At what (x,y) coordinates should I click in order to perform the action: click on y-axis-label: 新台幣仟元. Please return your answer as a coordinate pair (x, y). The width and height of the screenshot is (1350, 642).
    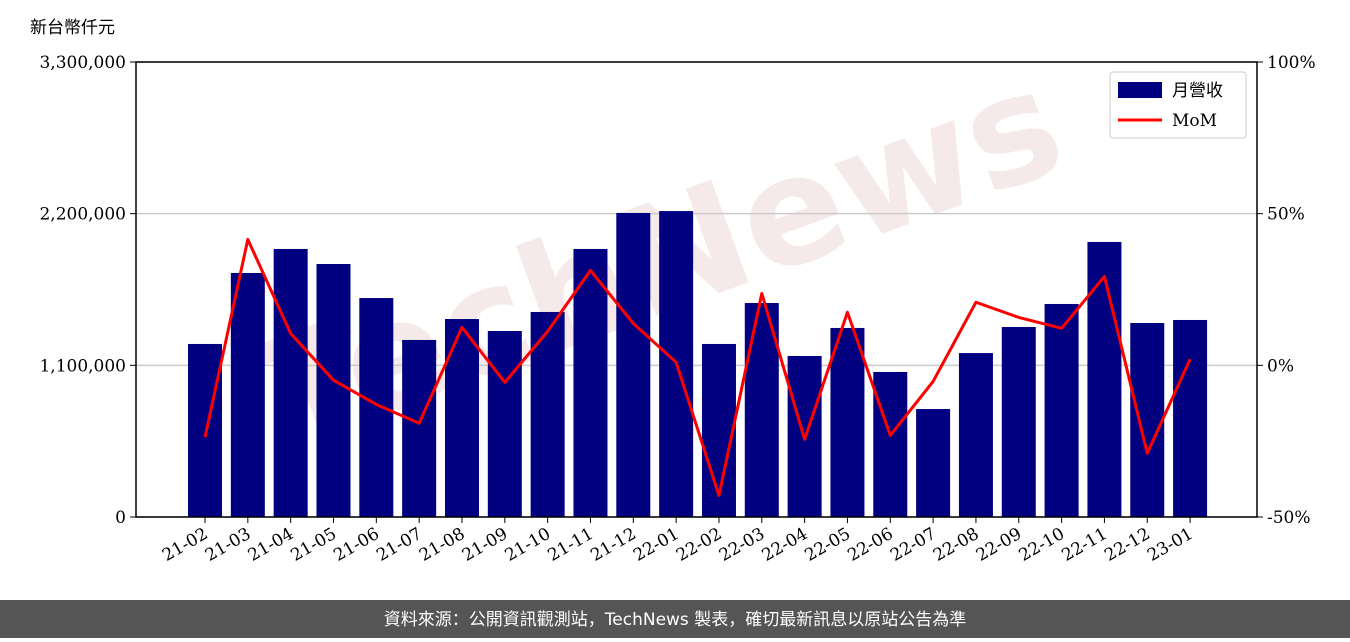
    Looking at the image, I should click on (72, 28).